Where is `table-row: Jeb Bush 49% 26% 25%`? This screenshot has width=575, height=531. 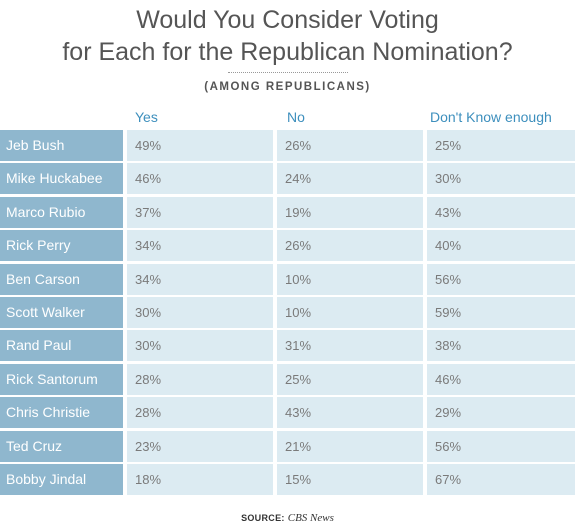
table-row: Jeb Bush 49% 26% 25% is located at coordinates (287, 145).